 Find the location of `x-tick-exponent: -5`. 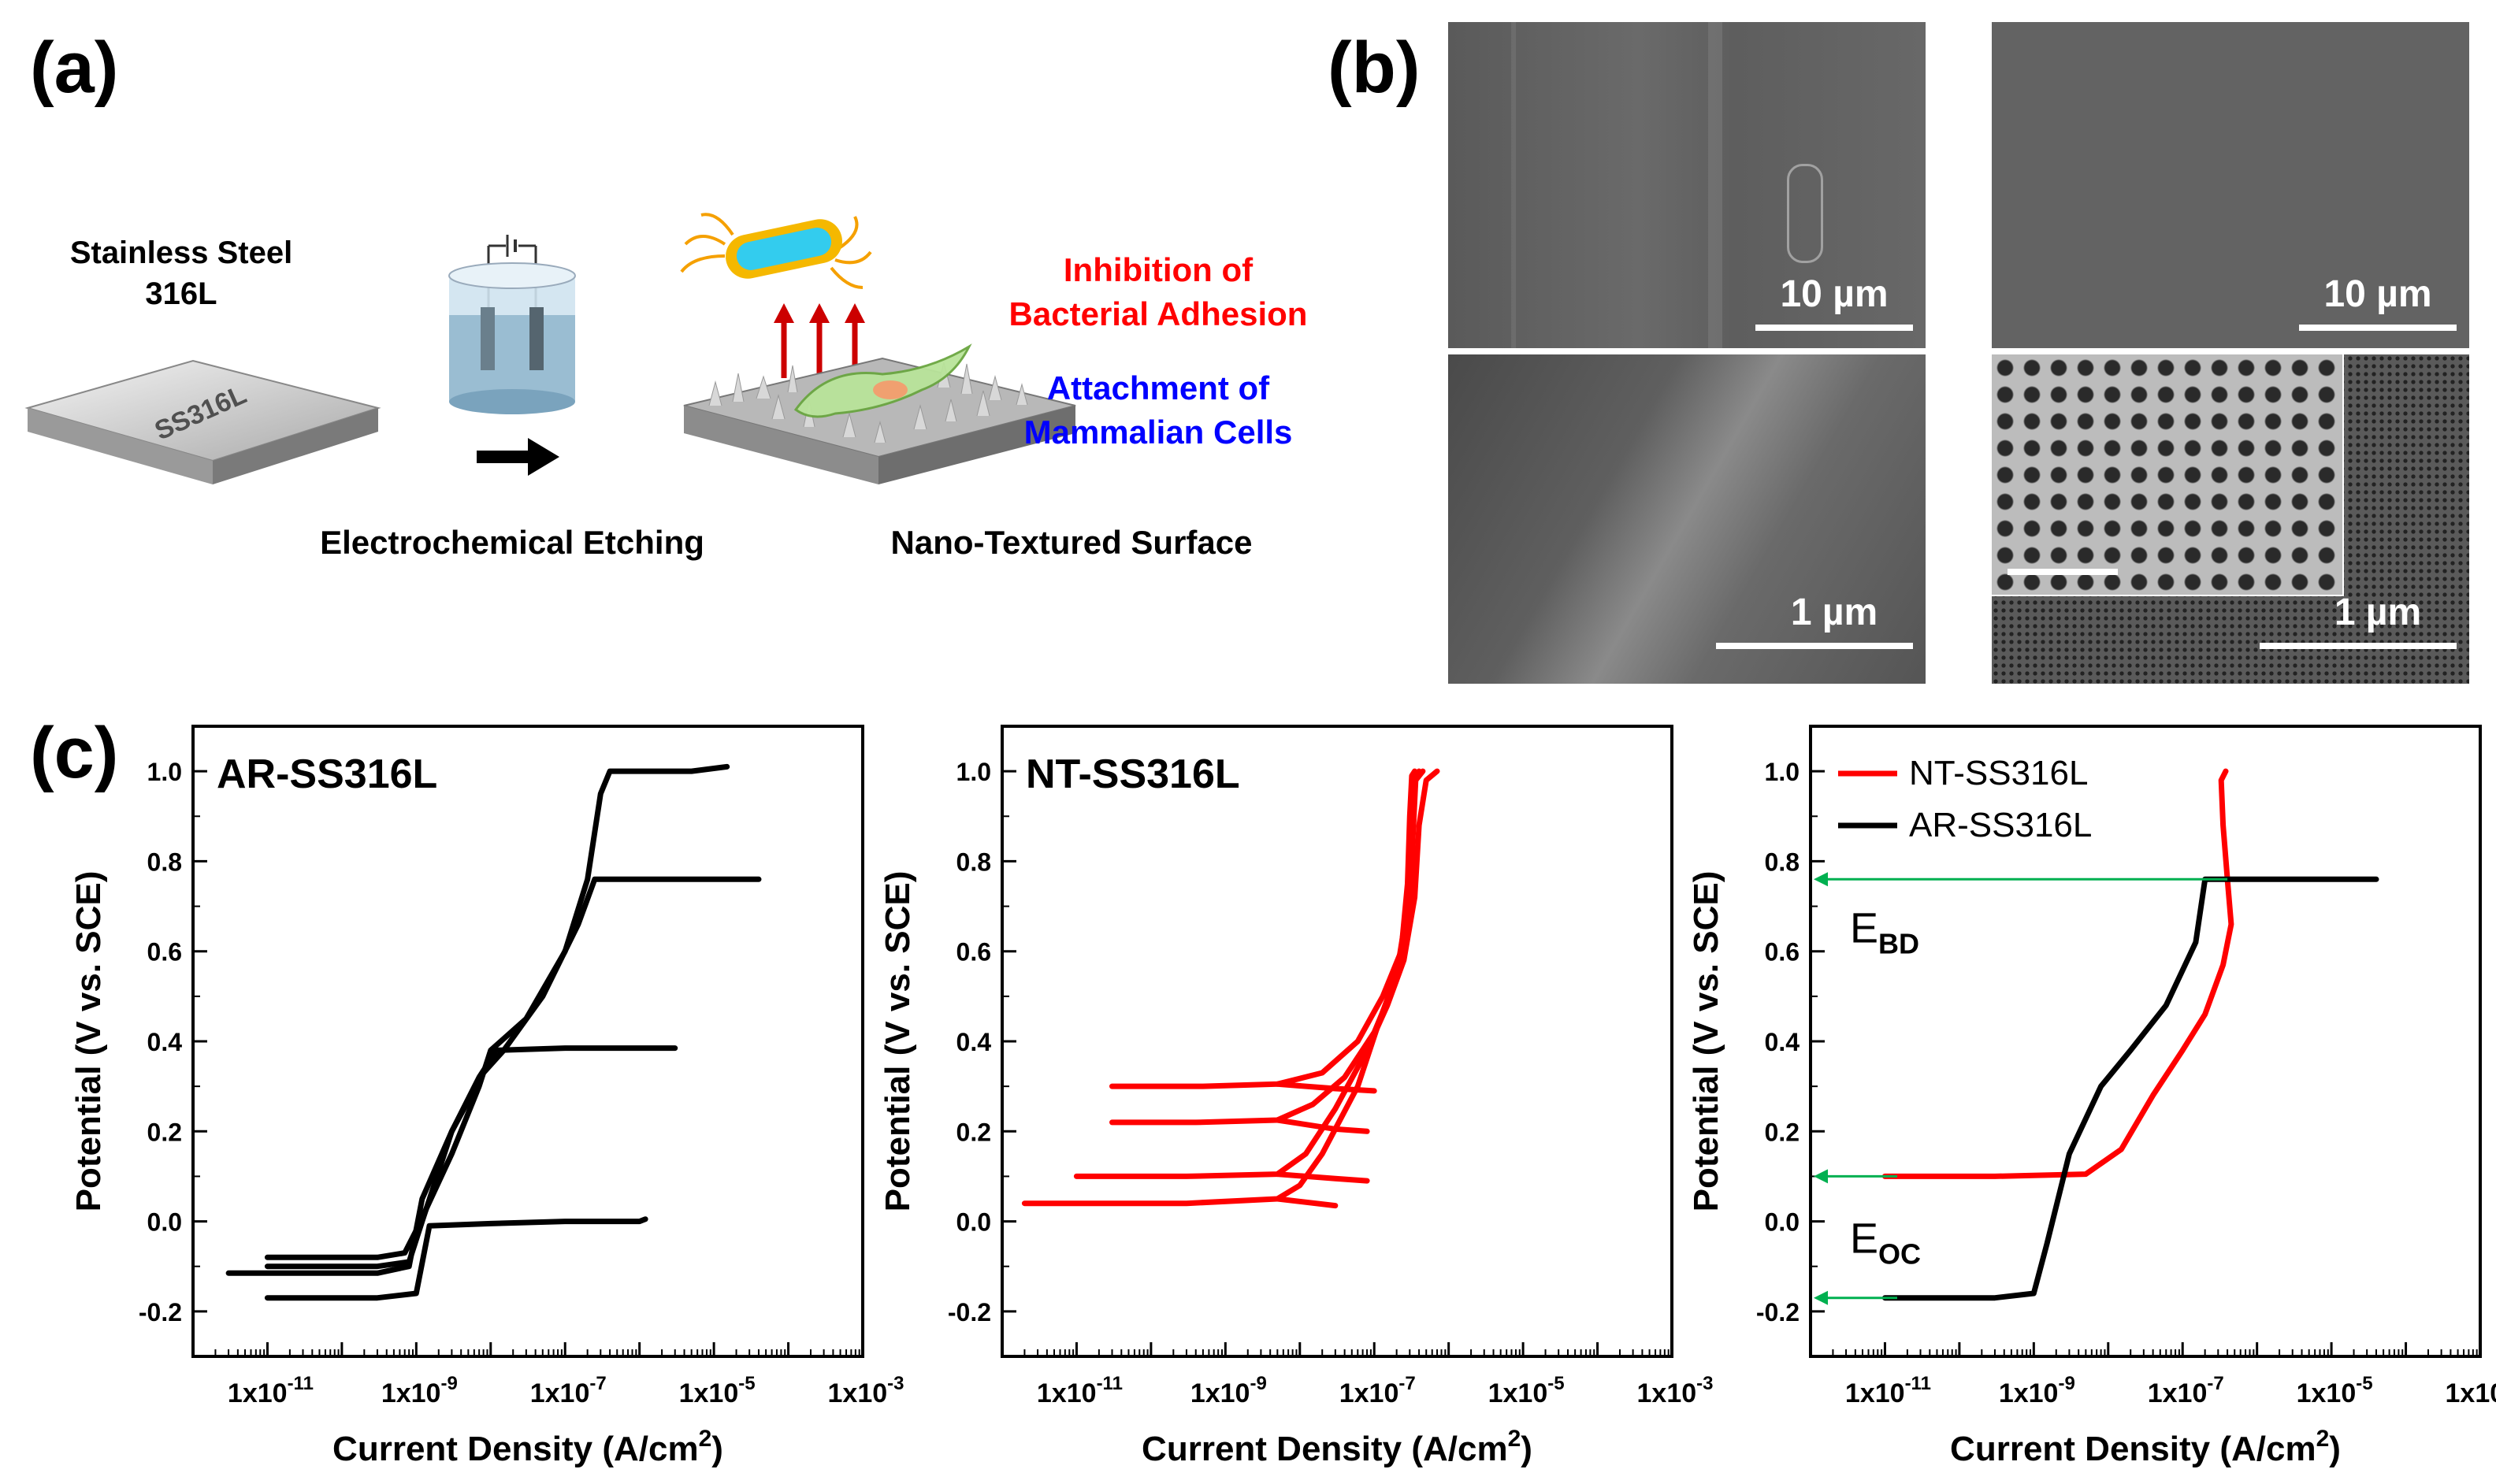

x-tick-exponent: -5 is located at coordinates (746, 1383).